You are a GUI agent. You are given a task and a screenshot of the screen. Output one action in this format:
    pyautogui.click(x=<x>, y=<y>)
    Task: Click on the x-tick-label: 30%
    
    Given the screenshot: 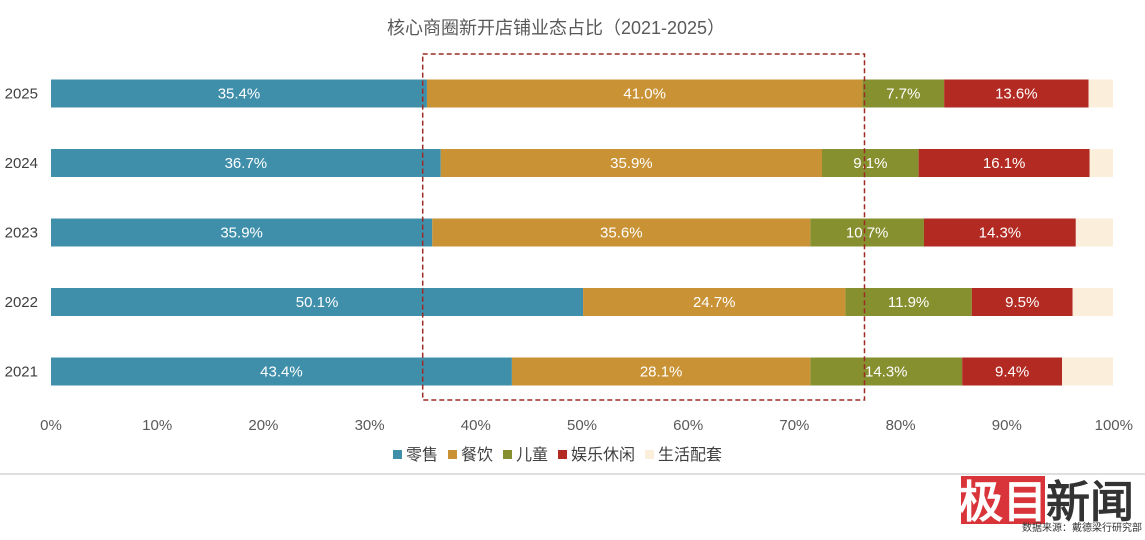 What is the action you would take?
    pyautogui.click(x=370, y=425)
    